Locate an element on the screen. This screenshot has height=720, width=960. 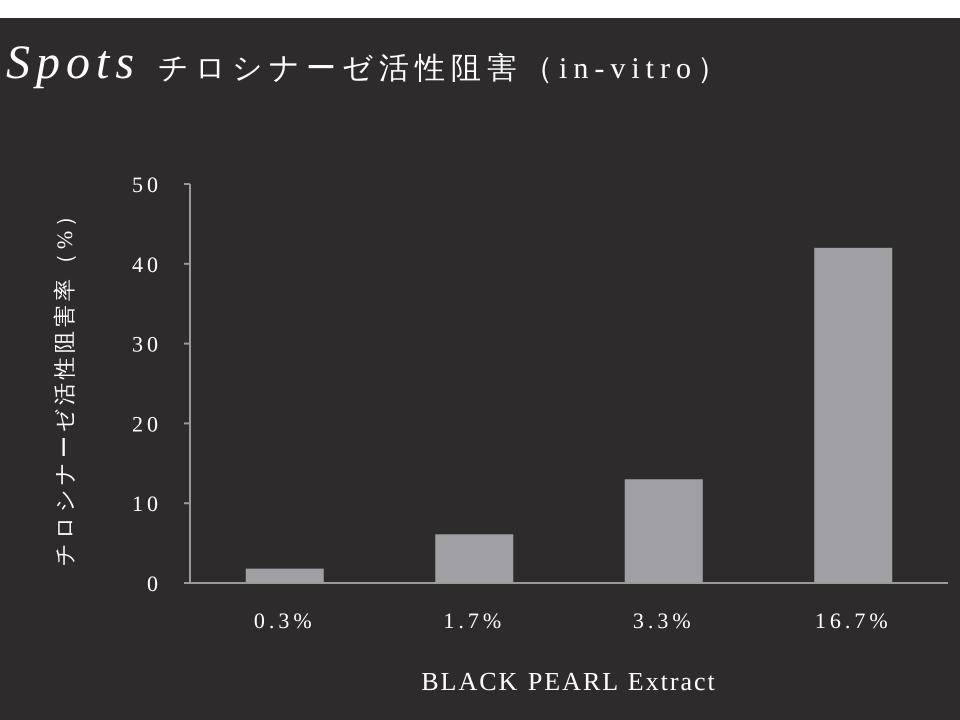
y-tick-label: 50 is located at coordinates (147, 184).